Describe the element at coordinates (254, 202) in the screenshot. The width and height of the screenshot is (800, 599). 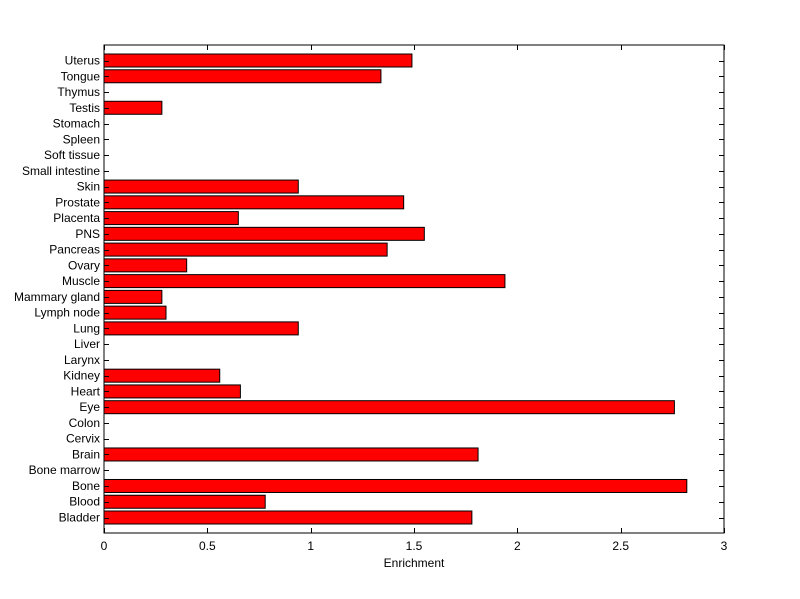
I see `bar-prostate` at that location.